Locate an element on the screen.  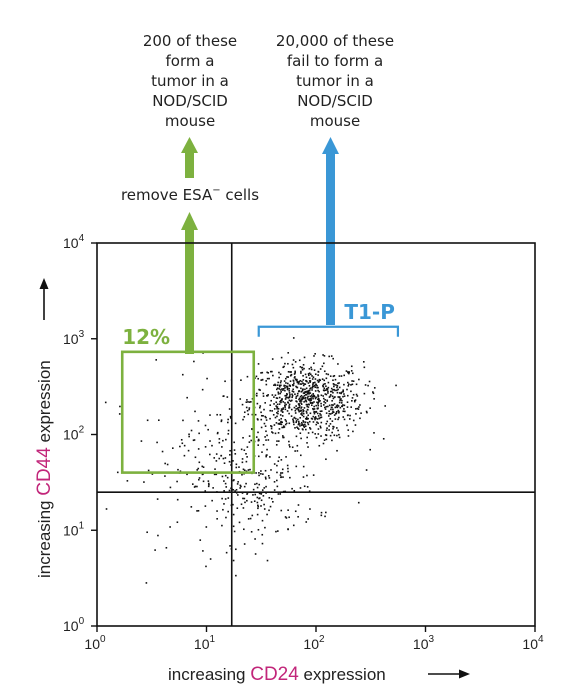
y-axis-label: increasing CD44 expression is located at coordinates (44, 469).